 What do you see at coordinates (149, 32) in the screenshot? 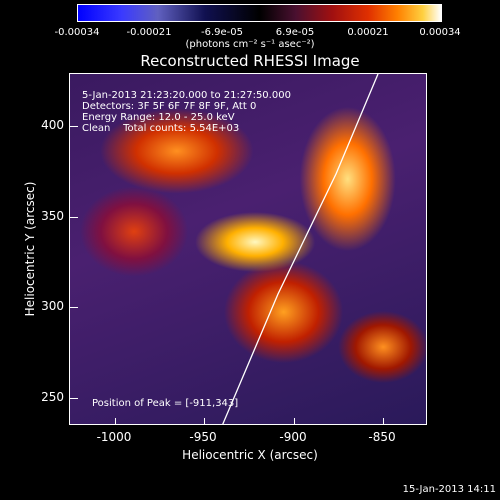
I see `colorbar-tick: -0.00021` at bounding box center [149, 32].